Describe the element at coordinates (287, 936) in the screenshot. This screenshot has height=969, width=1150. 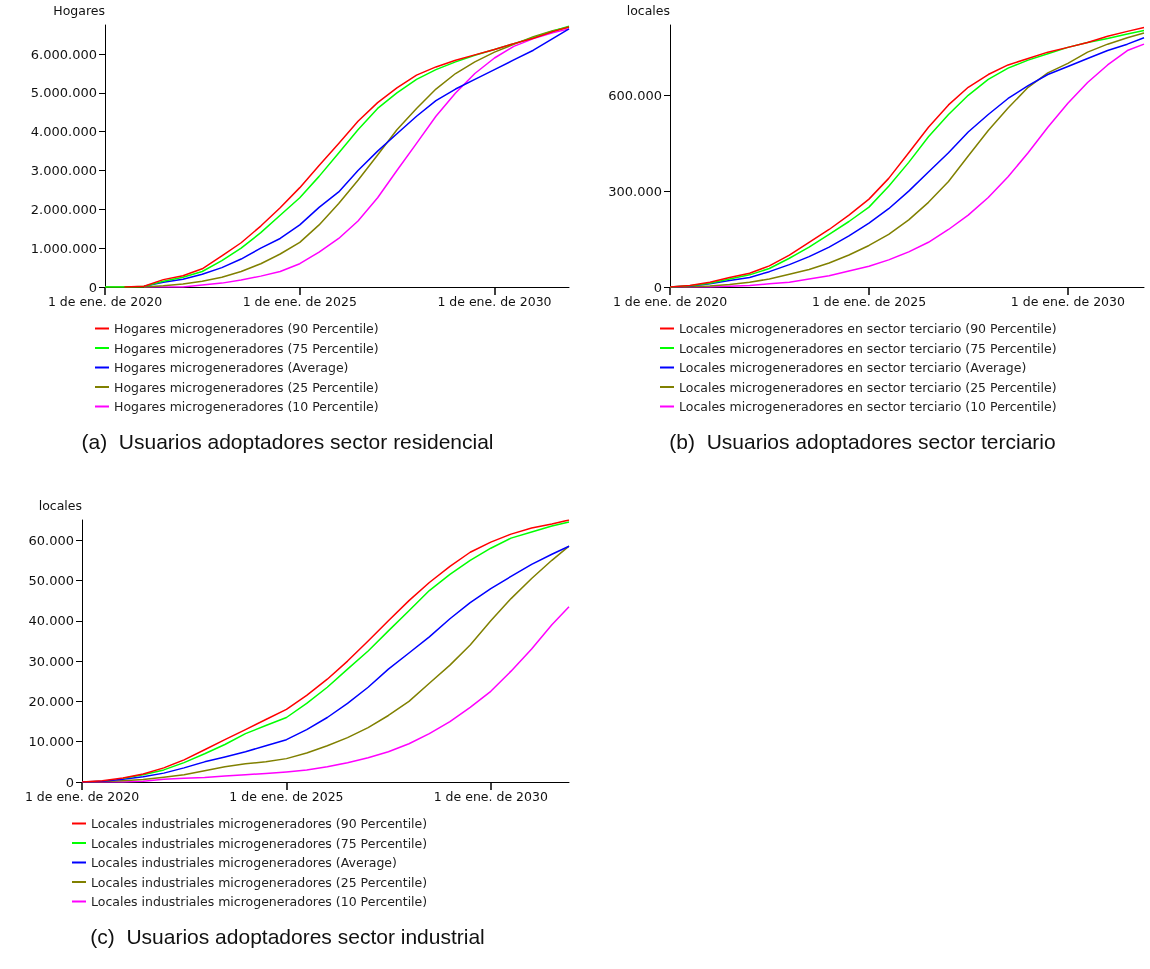
I see `text: (c) Usuarios adoptadores sector industrial` at that location.